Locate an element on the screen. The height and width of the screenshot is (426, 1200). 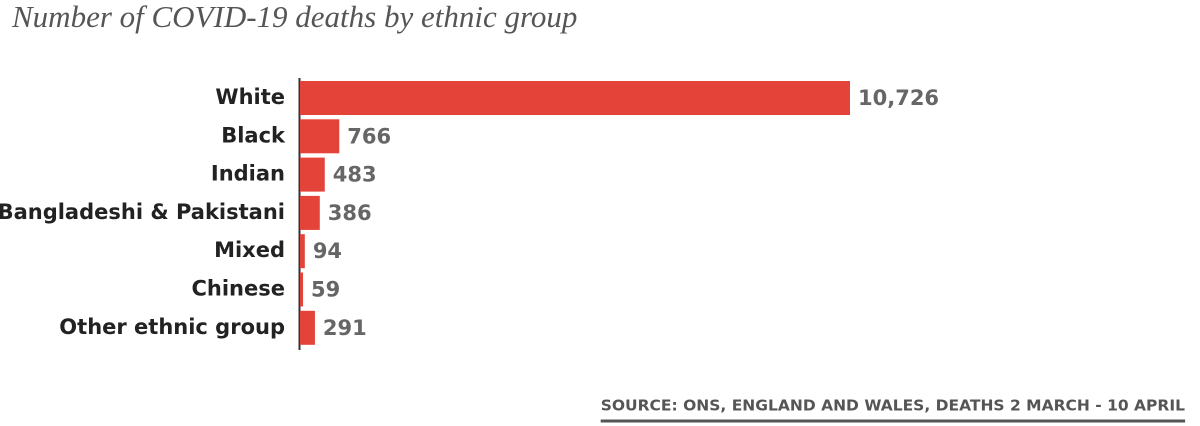
value-label: 94 is located at coordinates (327, 251).